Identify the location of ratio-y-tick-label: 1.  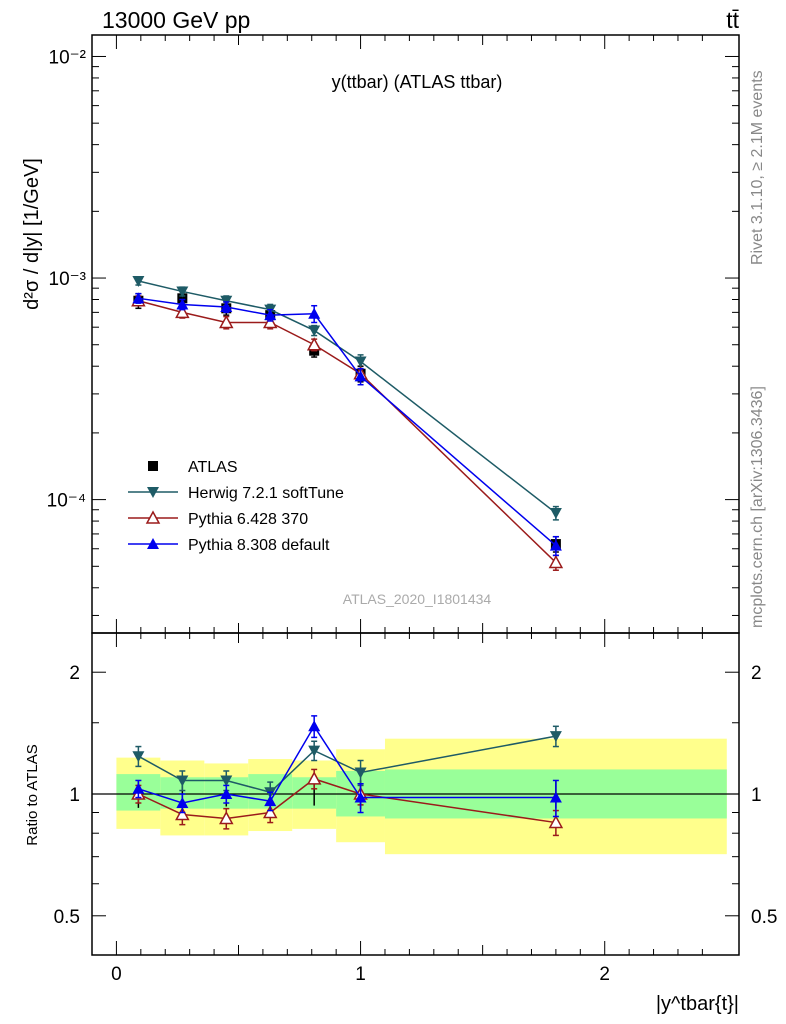
(74, 795).